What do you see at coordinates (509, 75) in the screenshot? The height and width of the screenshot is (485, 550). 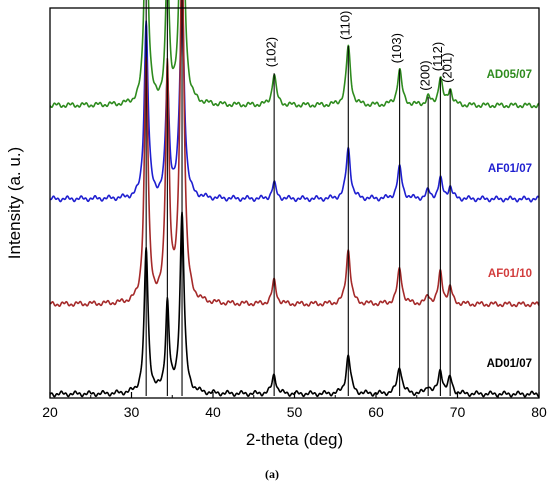 I see `series-label: AD05/07` at bounding box center [509, 75].